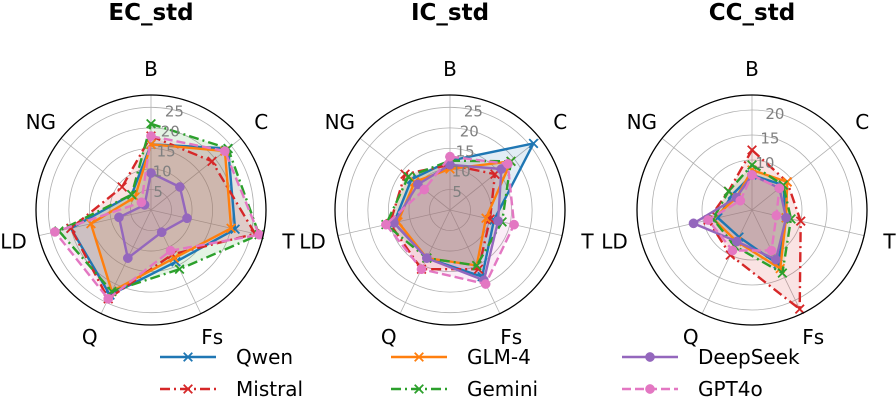 This screenshot has width=896, height=401. I want to click on panel-title: CC_std, so click(752, 13).